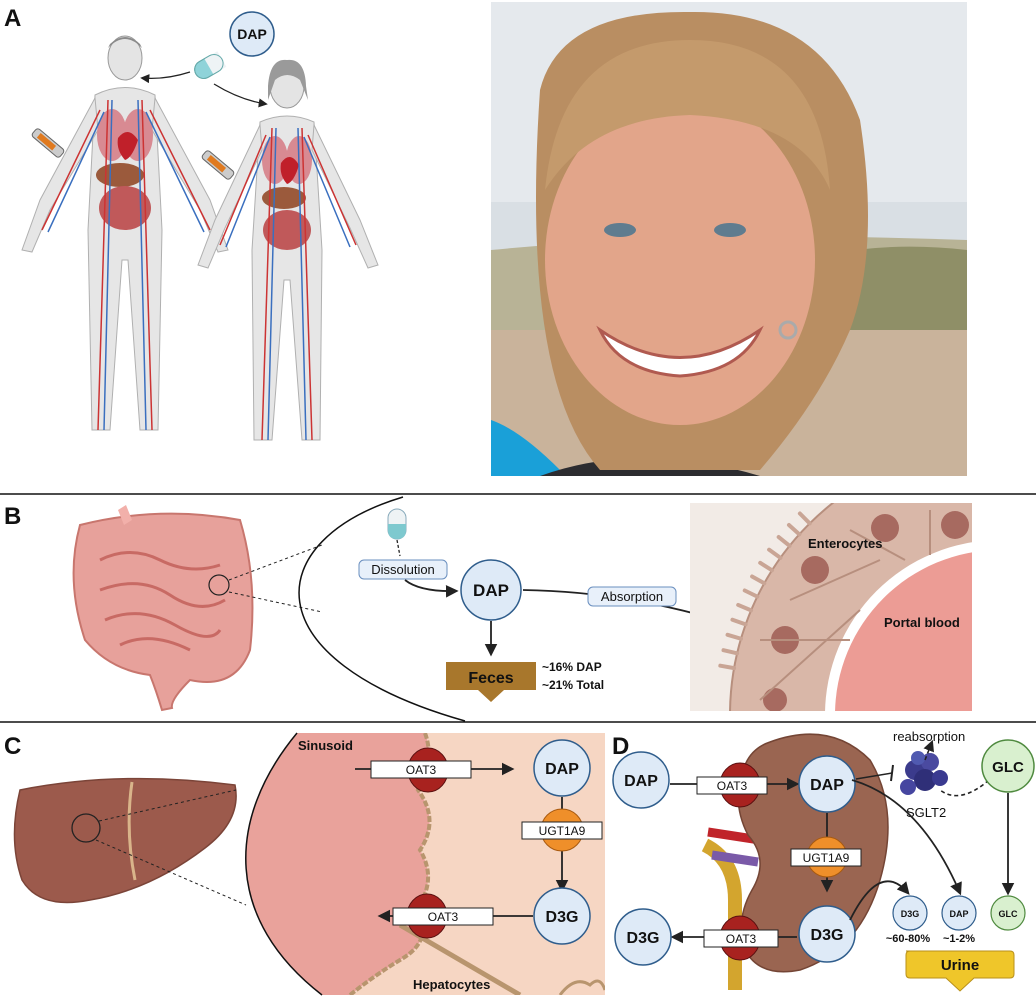 Image resolution: width=1036 pixels, height=1000 pixels. What do you see at coordinates (922, 622) in the screenshot?
I see `portal-blood-label: Portal blood` at bounding box center [922, 622].